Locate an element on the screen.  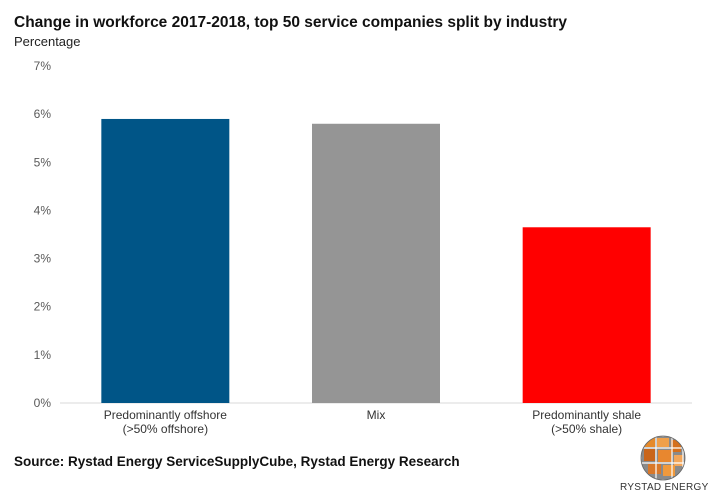
rystad-globe-logo-icon is located at coordinates (663, 458).